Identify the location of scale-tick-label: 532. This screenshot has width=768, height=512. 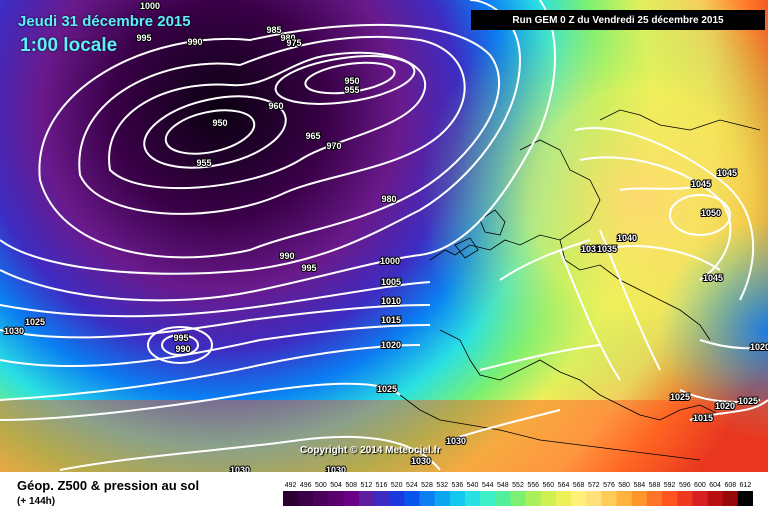
(442, 485).